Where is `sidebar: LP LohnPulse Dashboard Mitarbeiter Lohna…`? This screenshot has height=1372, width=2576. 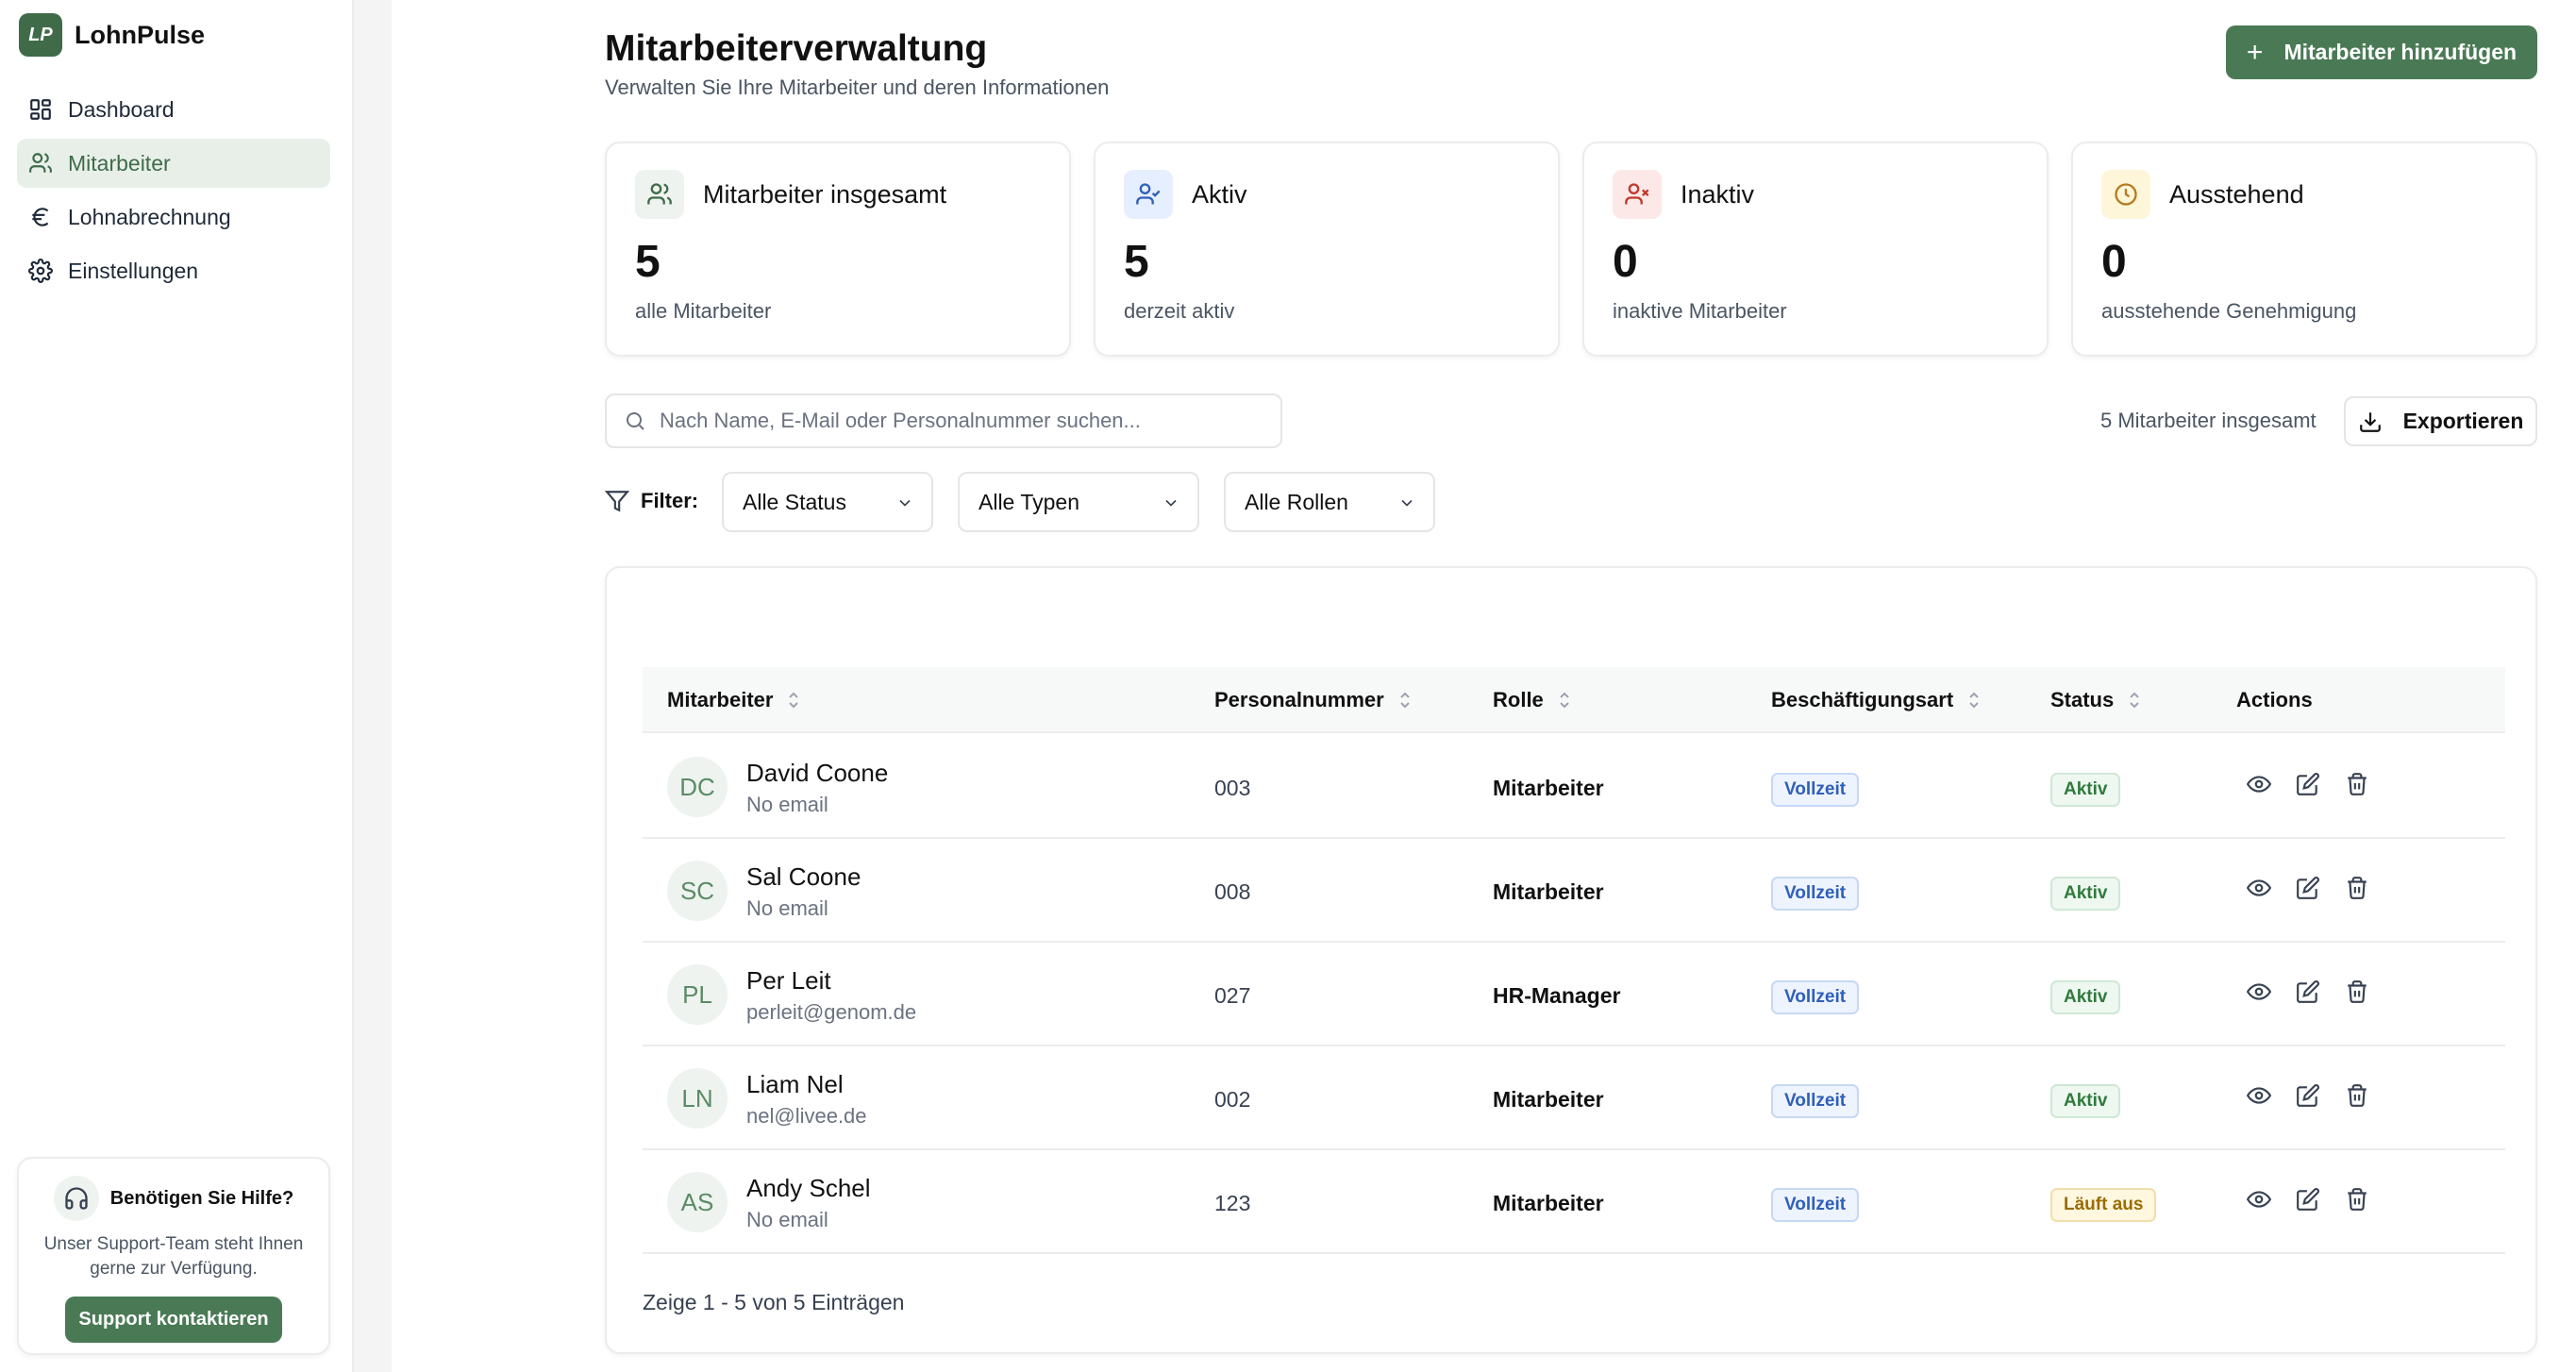 sidebar: LP LohnPulse Dashboard Mitarbeiter Lohna… is located at coordinates (177, 686).